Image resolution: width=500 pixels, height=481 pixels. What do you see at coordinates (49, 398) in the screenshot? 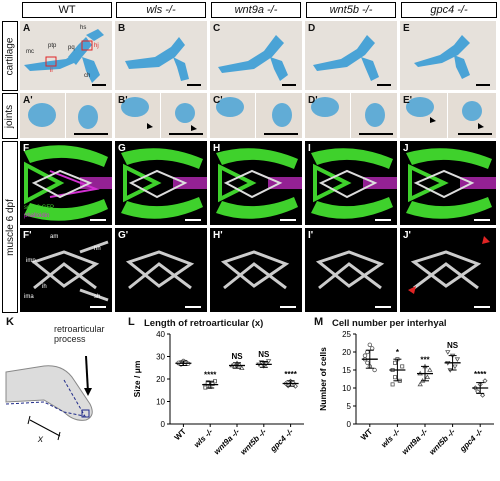
I see `retroarticular-diagram` at bounding box center [49, 398].